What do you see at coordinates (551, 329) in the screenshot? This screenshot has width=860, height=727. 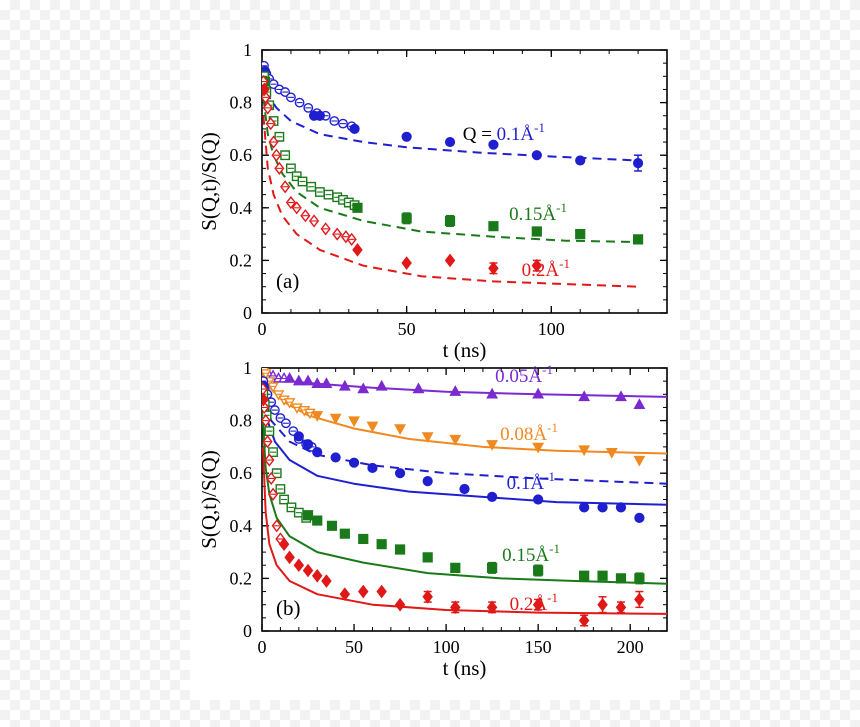 I see `x-tick-label: 100` at bounding box center [551, 329].